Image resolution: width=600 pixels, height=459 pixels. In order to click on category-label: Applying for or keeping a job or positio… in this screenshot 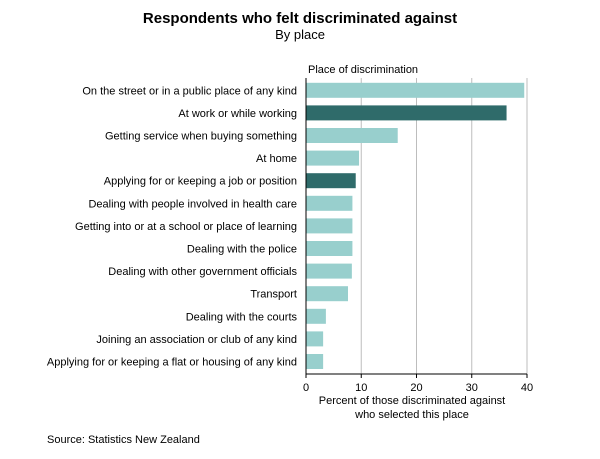, I will do `click(200, 182)`.